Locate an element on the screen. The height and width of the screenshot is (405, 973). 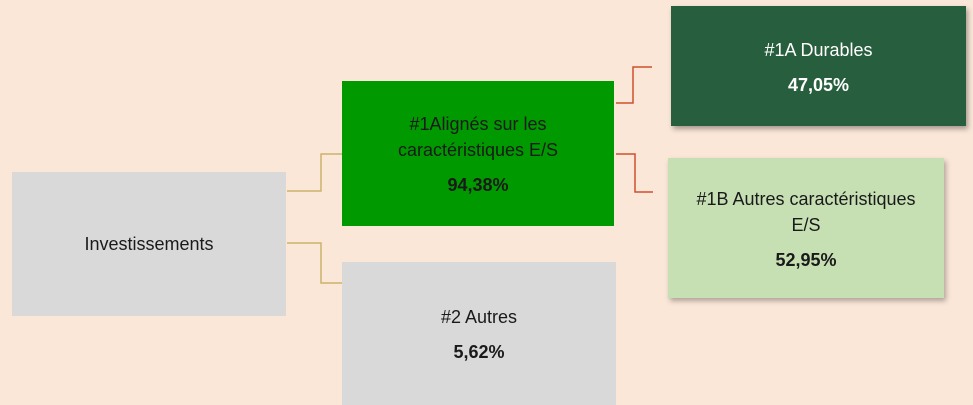
node-label: E/S is located at coordinates (806, 224).